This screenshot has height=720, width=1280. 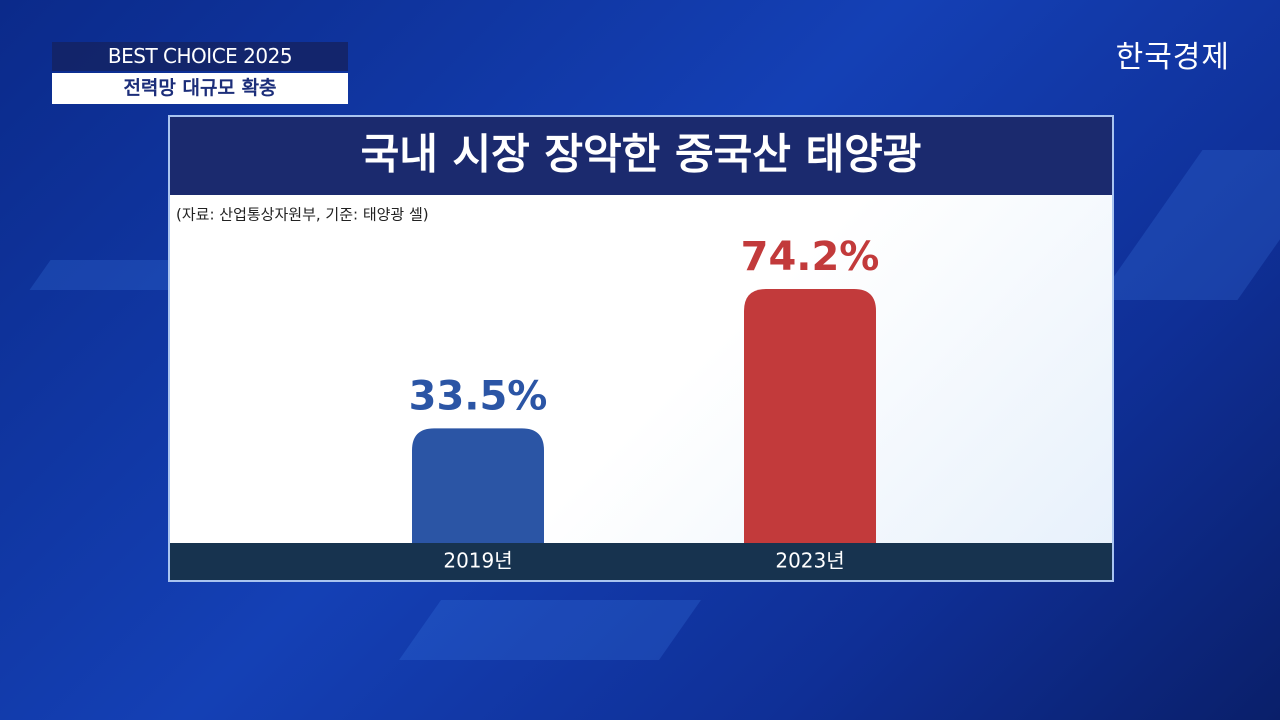 I want to click on source-note: (자료: 산업통상자원부, 기준: 태양광 셀), so click(x=302, y=215).